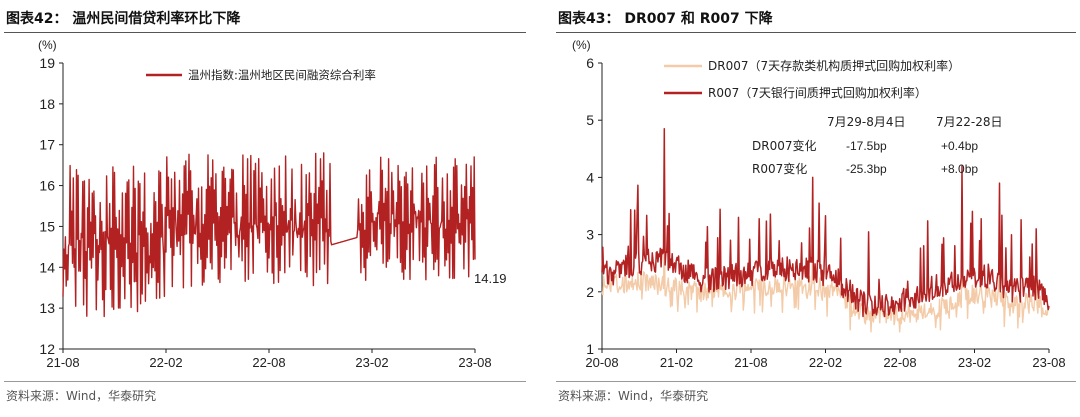  Describe the element at coordinates (590, 120) in the screenshot. I see `y-tick-label: 5` at that location.